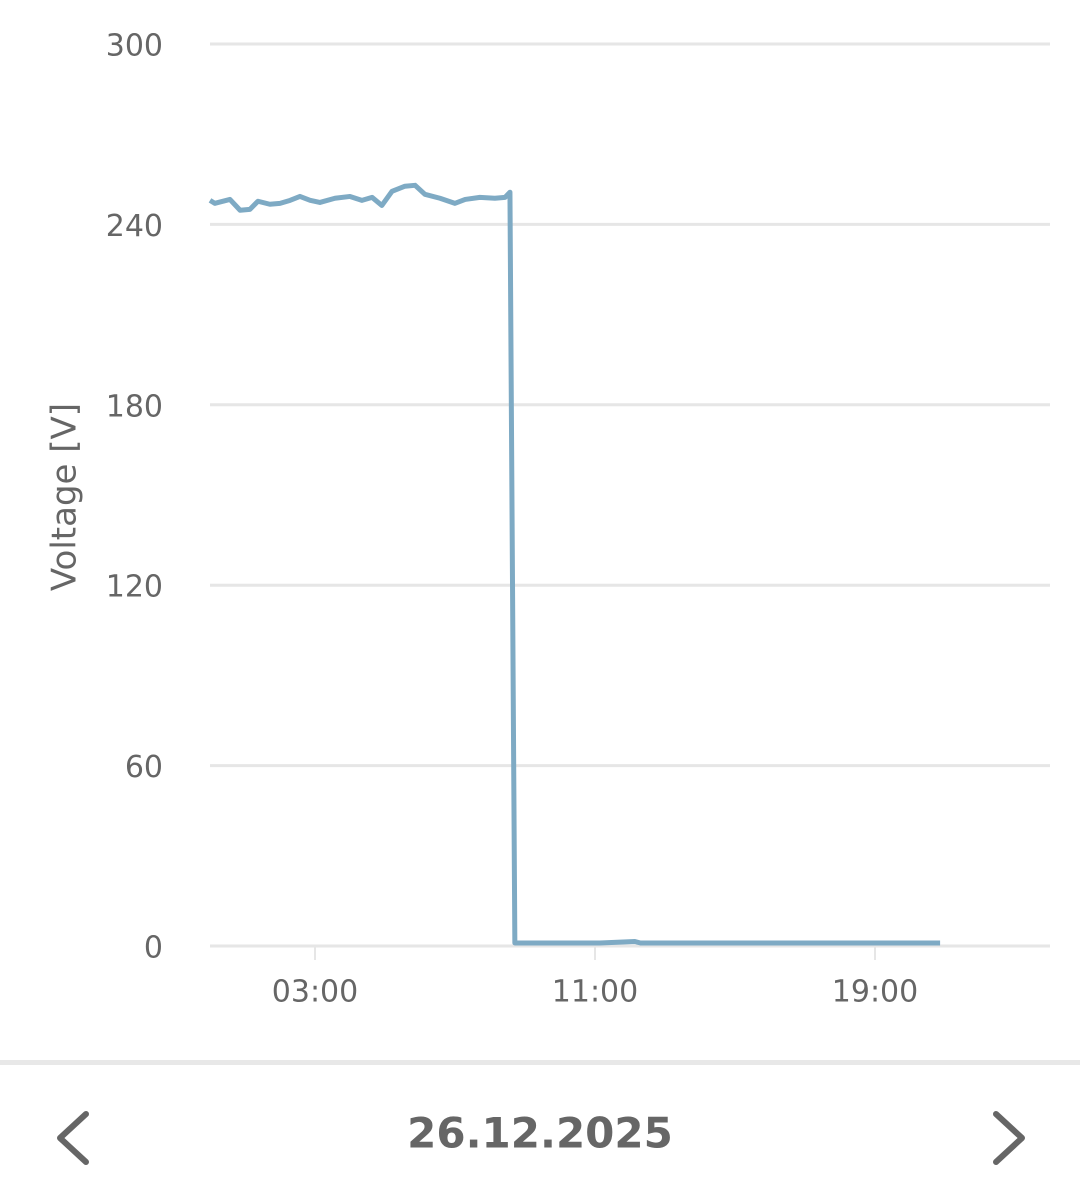  I want to click on x-tick-label: 03:00, so click(315, 992).